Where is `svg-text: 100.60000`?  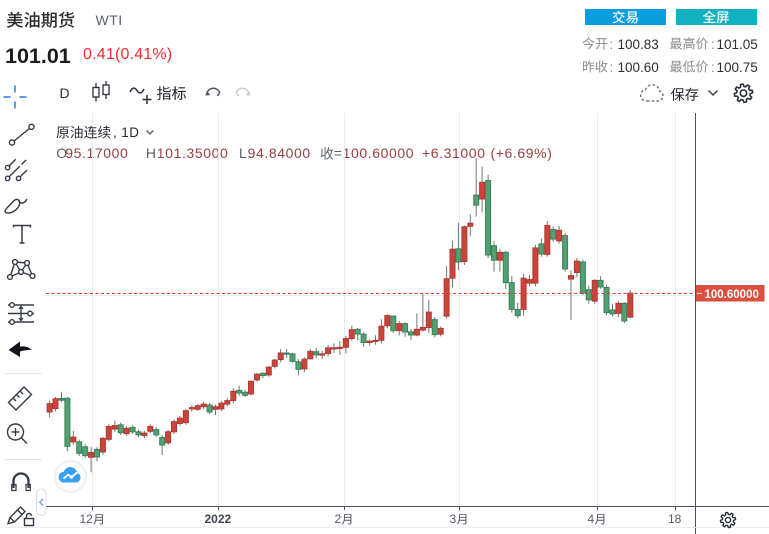
svg-text: 100.60000 is located at coordinates (732, 295).